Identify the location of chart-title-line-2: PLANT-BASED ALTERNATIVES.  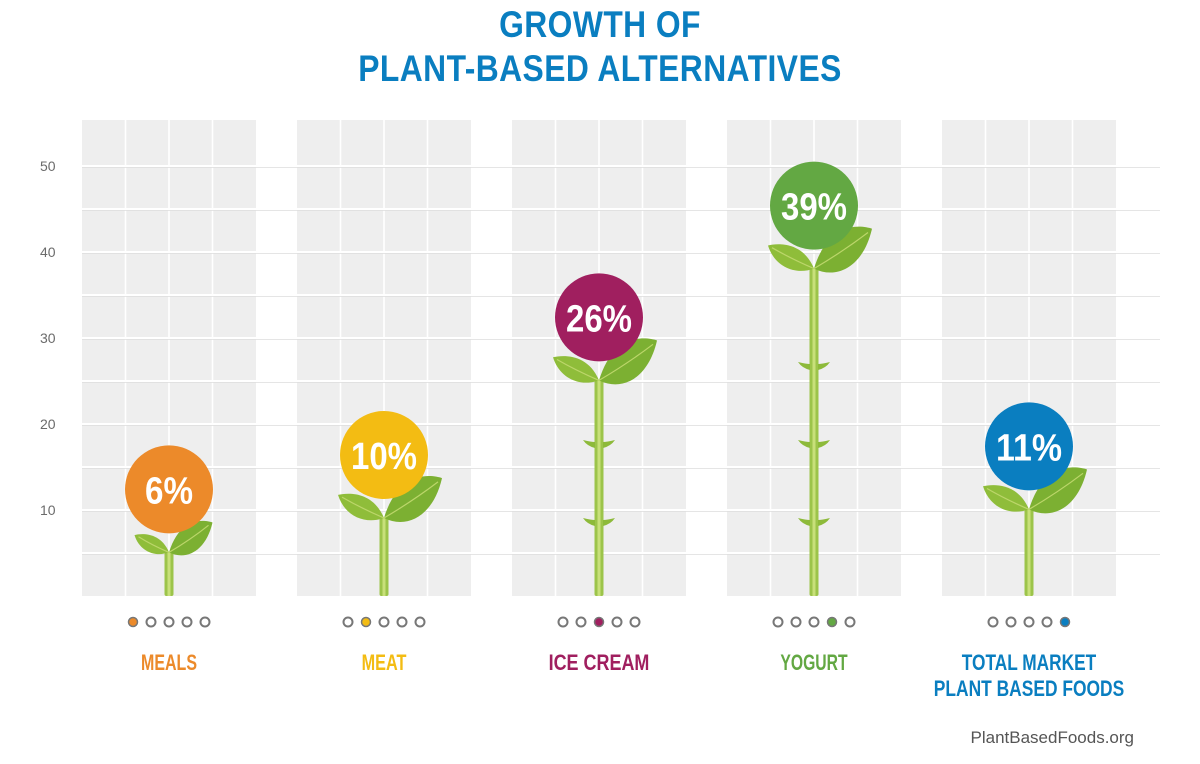
(600, 68).